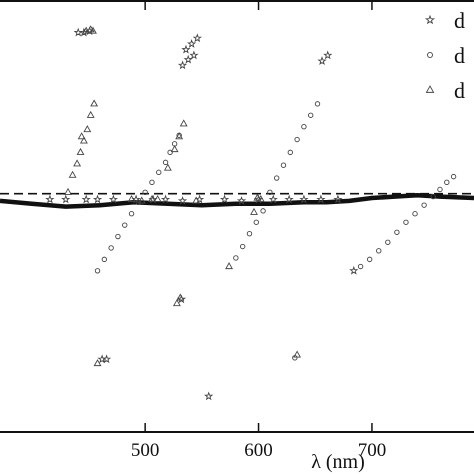 The width and height of the screenshot is (474, 474). I want to click on x-tick-label: 500, so click(145, 450).